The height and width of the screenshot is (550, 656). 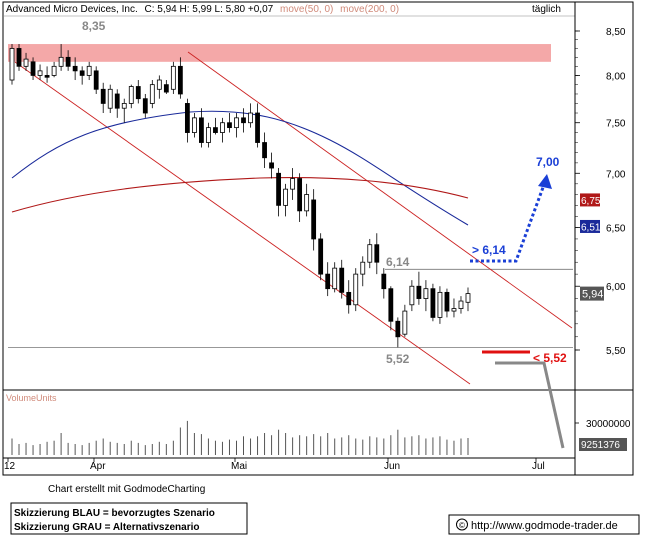 I want to click on y-tick-label: 5,50, so click(x=616, y=351).